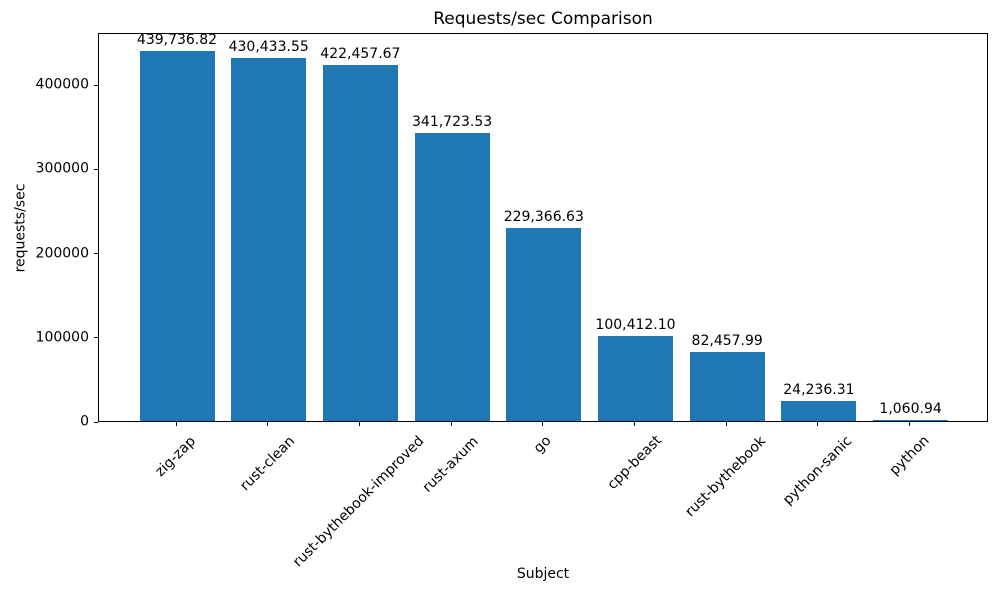  I want to click on y-tick-label: 300000, so click(62, 168).